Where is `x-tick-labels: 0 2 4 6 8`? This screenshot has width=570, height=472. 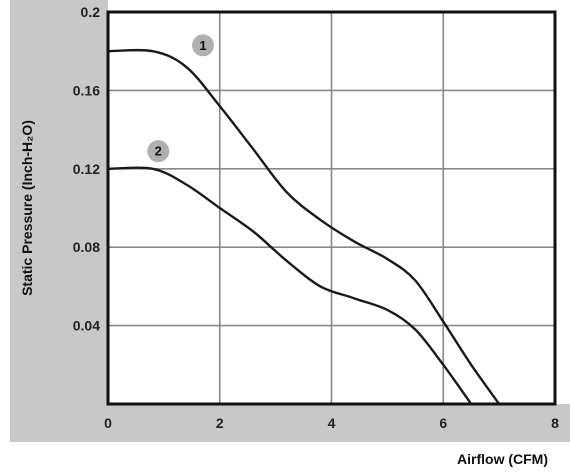 x-tick-labels: 0 2 4 6 8 is located at coordinates (331, 423).